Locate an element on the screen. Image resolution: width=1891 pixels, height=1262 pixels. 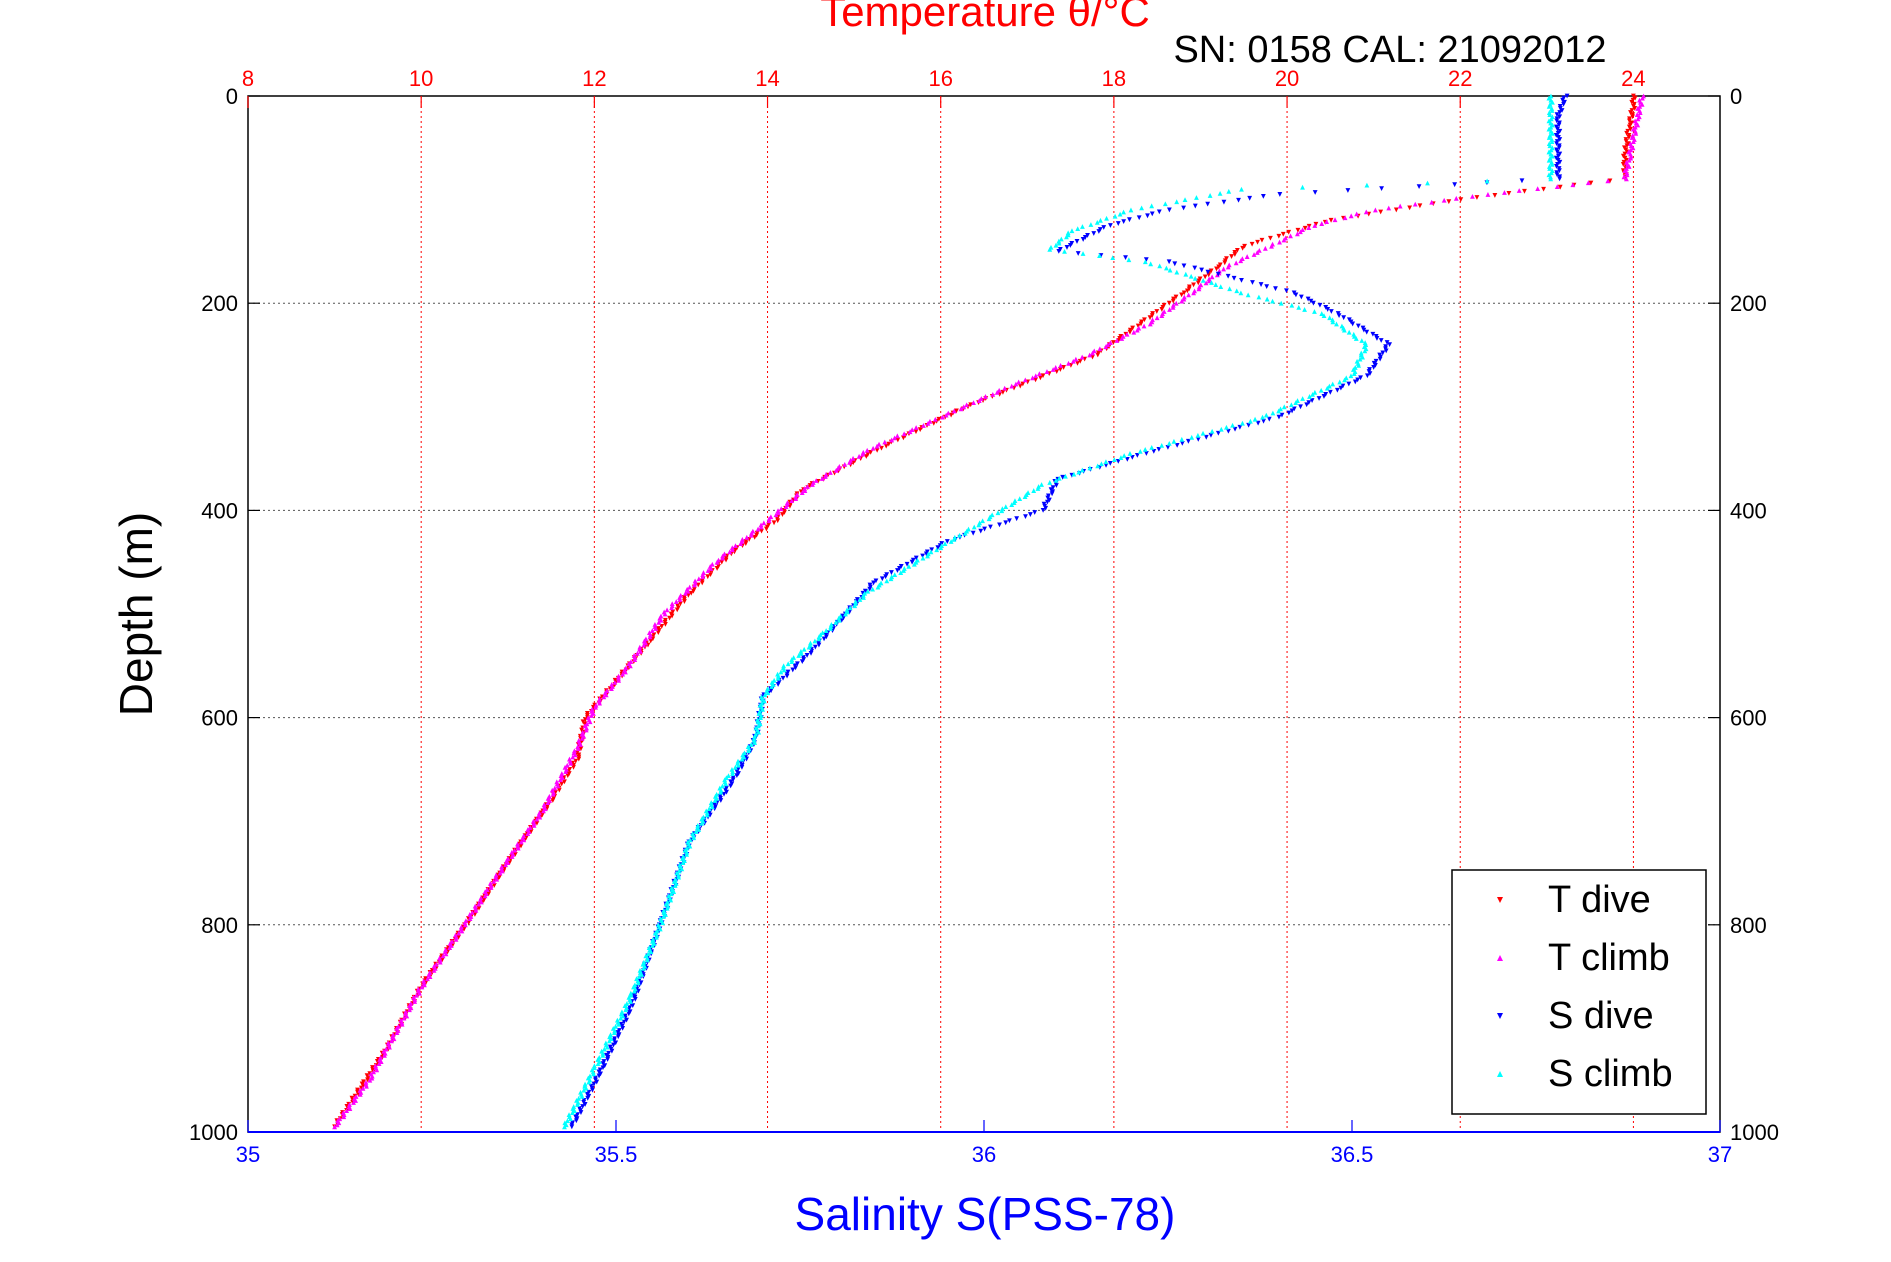
legend-label-s-climb: S climb is located at coordinates (1610, 1074).